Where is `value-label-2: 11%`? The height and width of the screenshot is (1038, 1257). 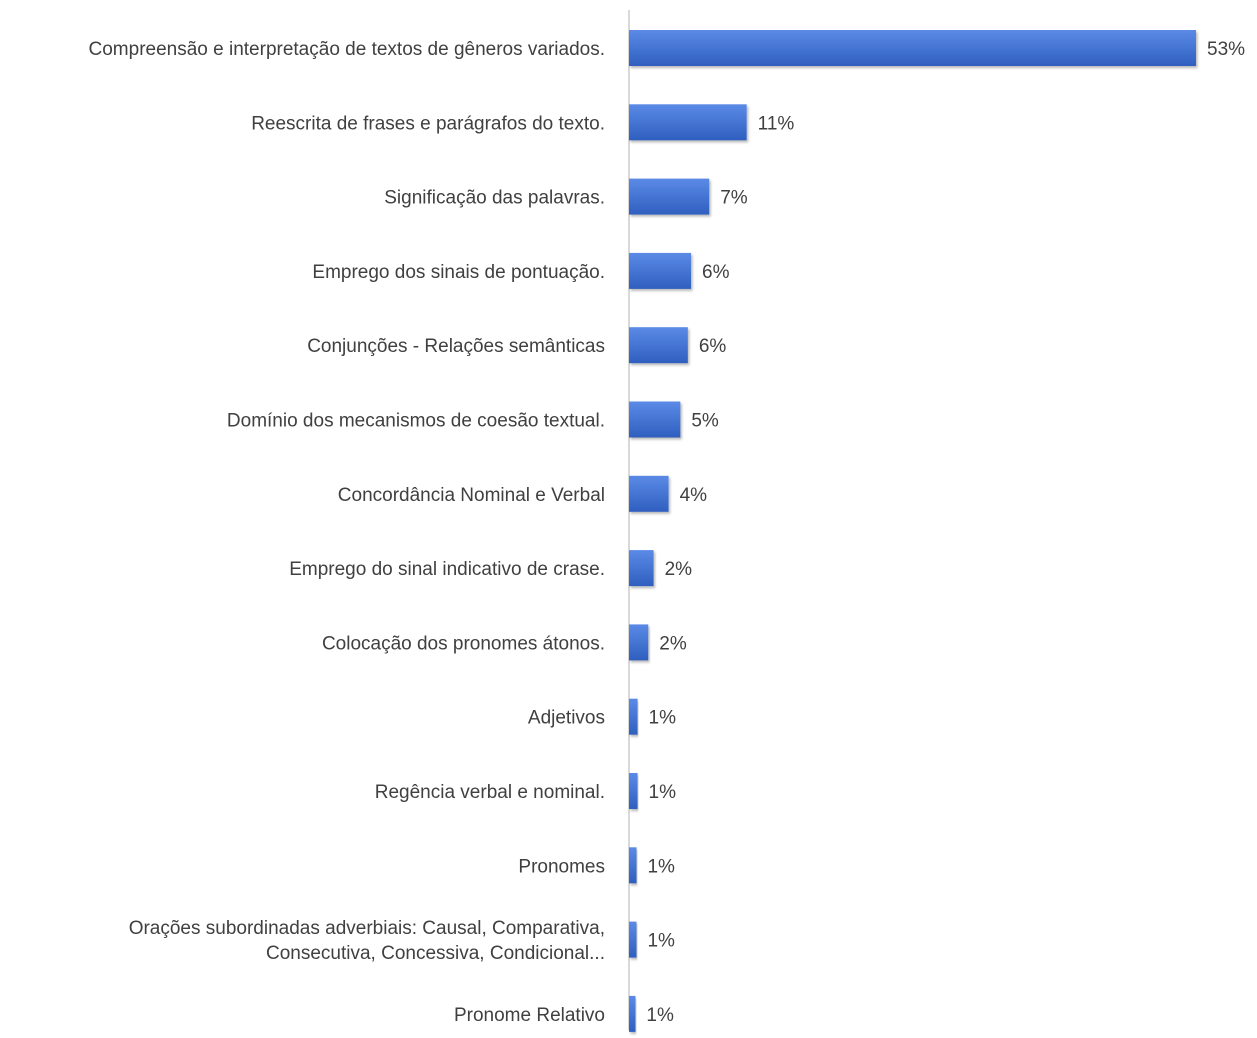
value-label-2: 11% is located at coordinates (776, 123).